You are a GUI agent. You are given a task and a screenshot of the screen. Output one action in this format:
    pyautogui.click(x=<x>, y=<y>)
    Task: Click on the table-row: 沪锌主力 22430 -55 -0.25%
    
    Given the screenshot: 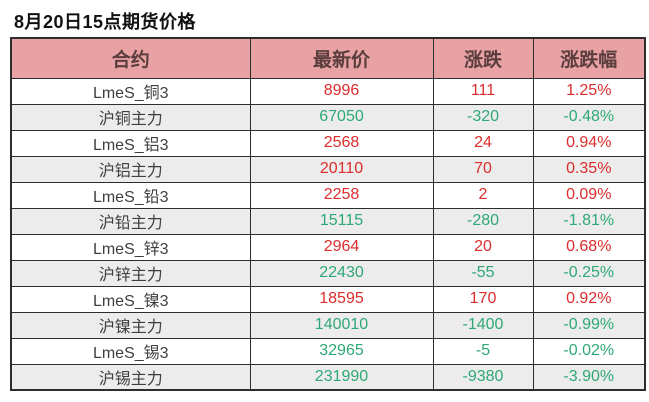 What is the action you would take?
    pyautogui.click(x=328, y=273)
    